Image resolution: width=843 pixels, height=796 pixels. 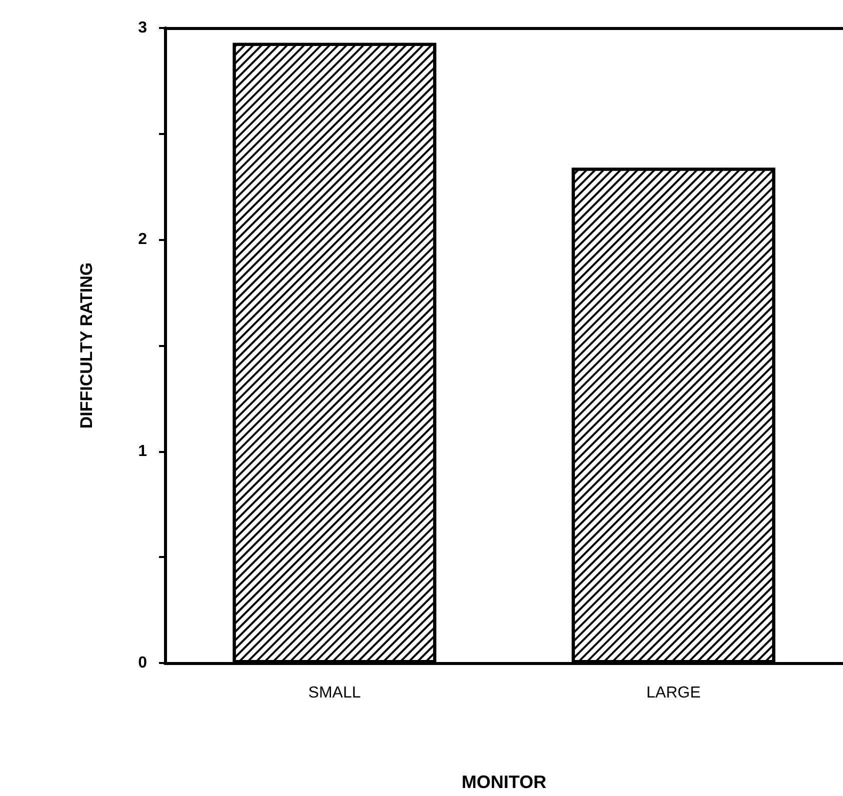 I want to click on x-tick-label: LARGE, so click(x=673, y=693).